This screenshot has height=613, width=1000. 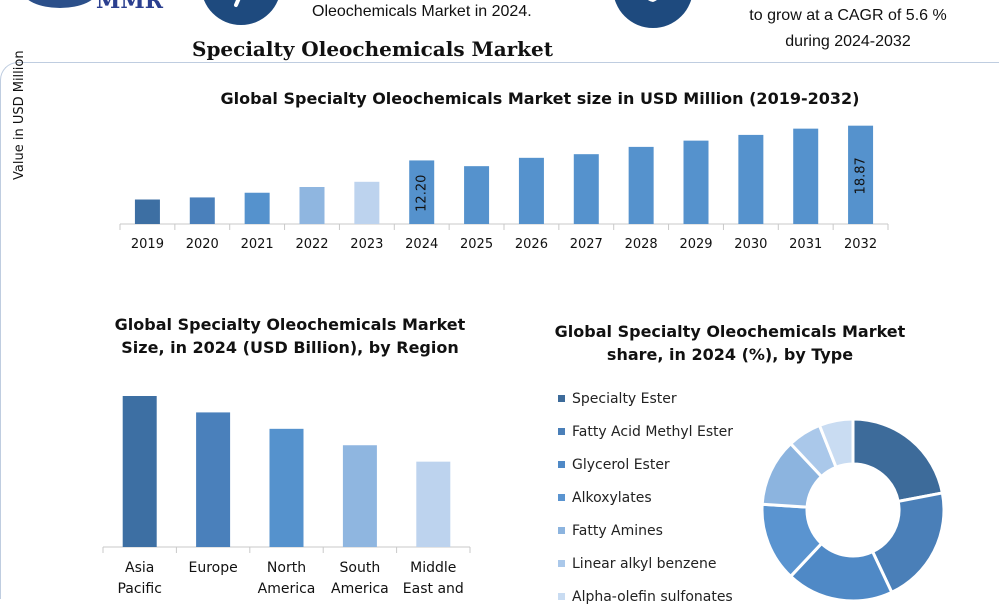 I want to click on region-tick-label-1: Europe, so click(x=212, y=568).